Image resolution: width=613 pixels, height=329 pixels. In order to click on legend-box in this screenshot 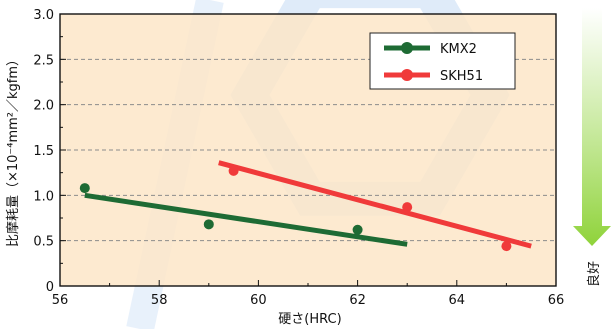, I will do `click(442, 61)`.